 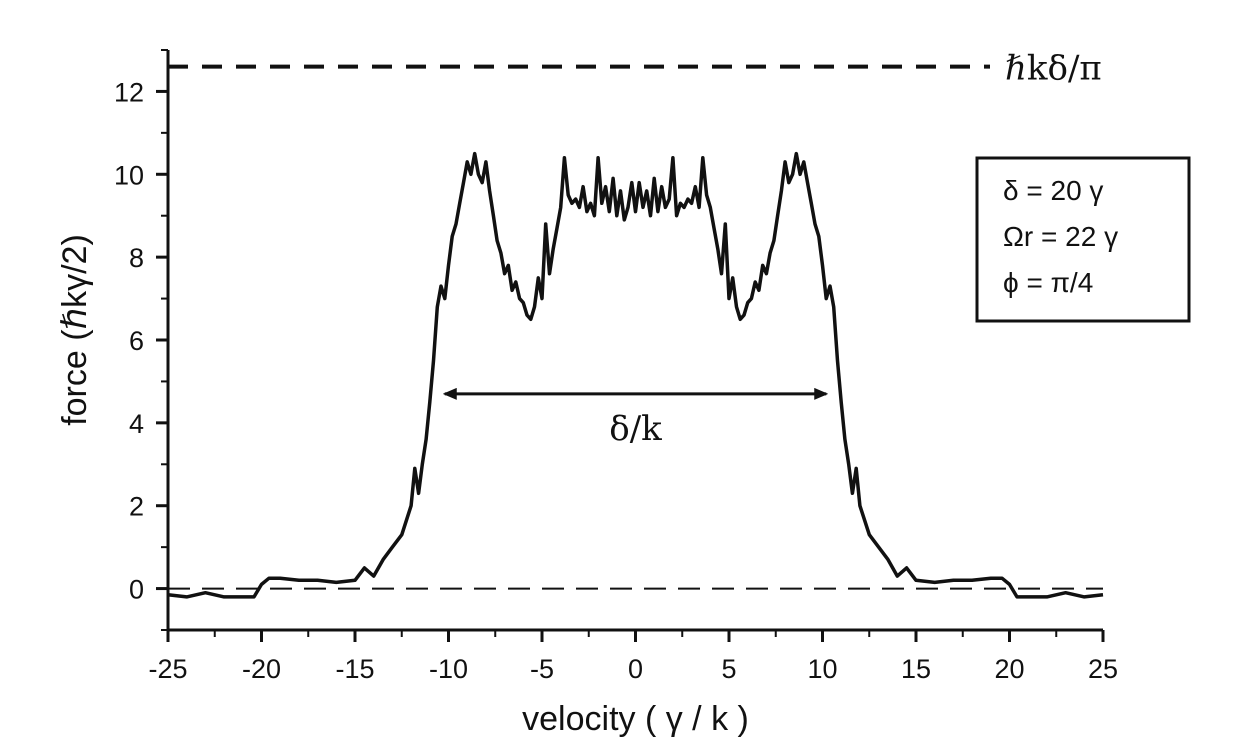 I want to click on x-tick-label: -15, so click(x=354, y=669).